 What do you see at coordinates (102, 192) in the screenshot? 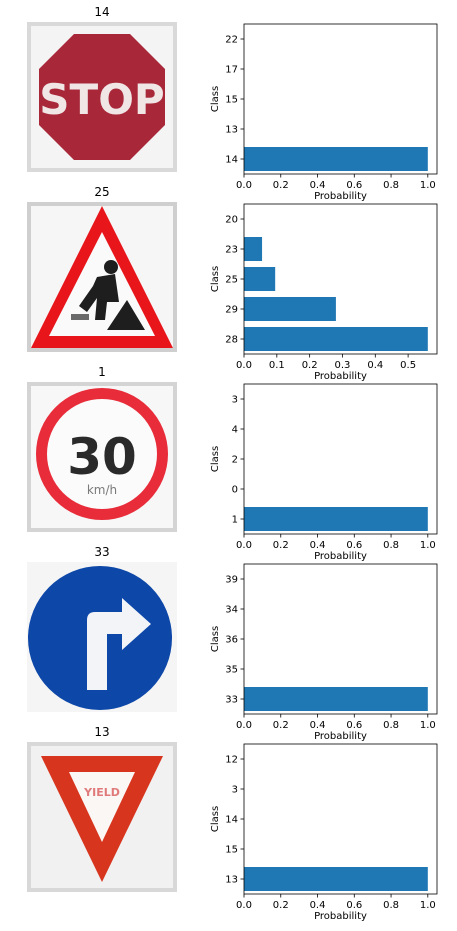
I see `sign-title: 25` at bounding box center [102, 192].